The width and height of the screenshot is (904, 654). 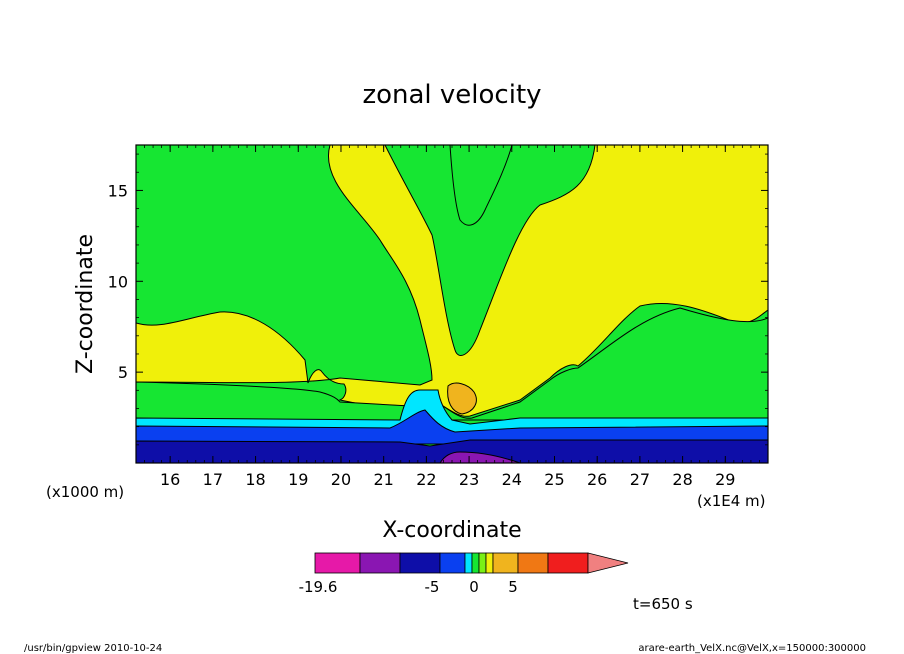 I want to click on contour-cyan, so click(x=452, y=413).